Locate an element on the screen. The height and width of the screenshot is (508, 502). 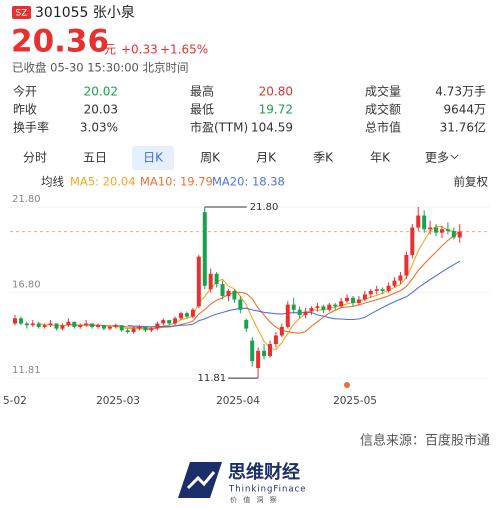
stat-value: 20.02 is located at coordinates (101, 92).